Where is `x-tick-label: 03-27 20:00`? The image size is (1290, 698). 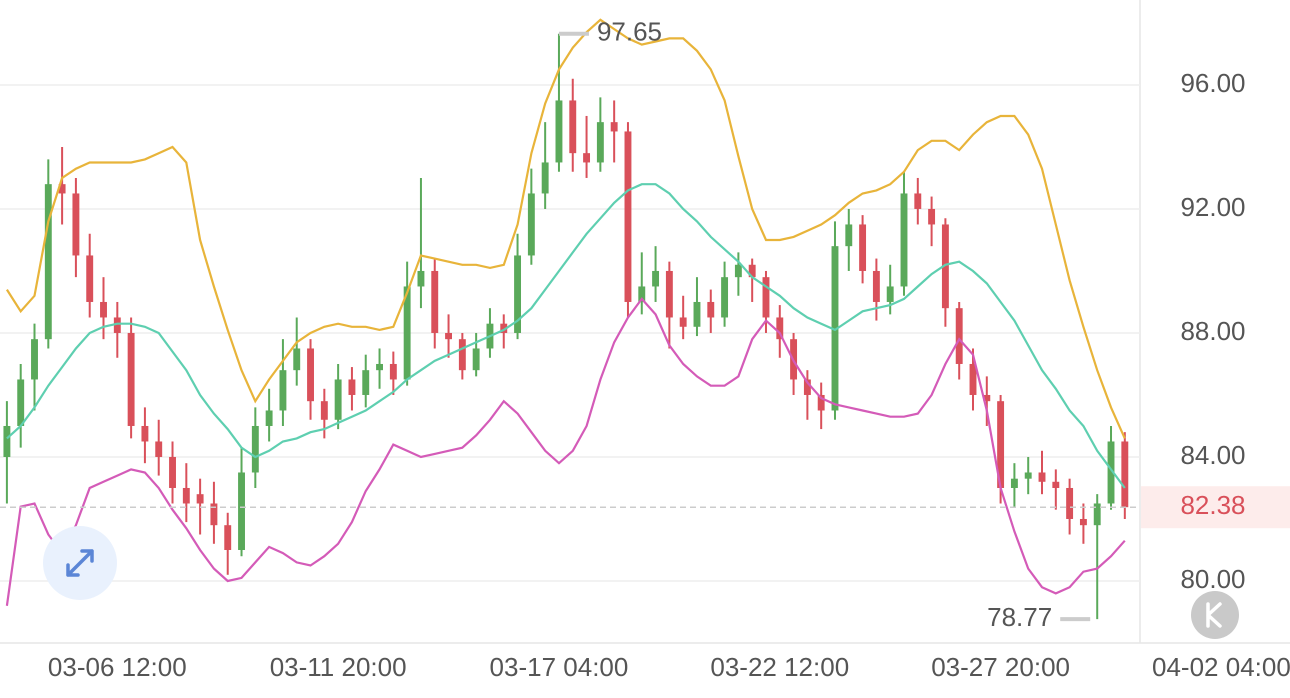 x-tick-label: 03-27 20:00 is located at coordinates (1000, 667).